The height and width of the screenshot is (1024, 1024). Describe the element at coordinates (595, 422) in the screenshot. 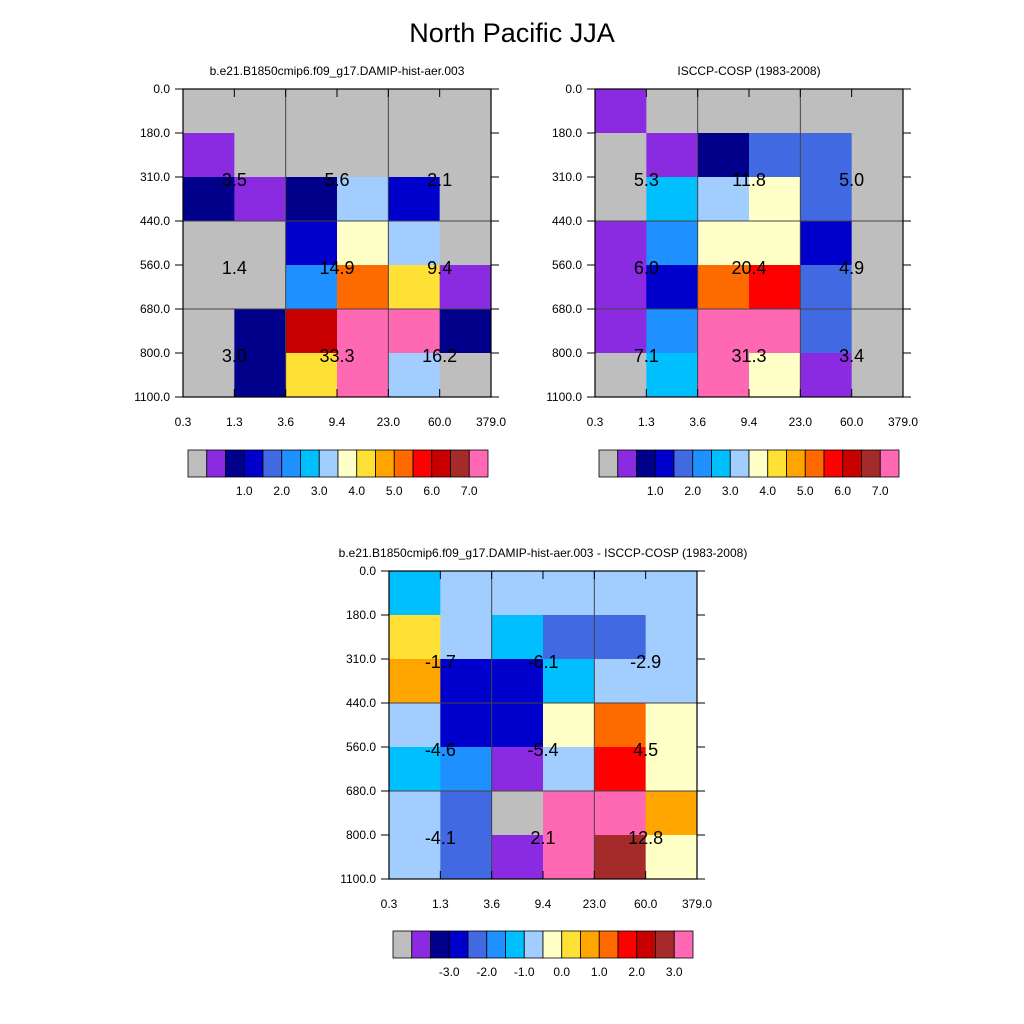

I see `x-tick-label: 0.3` at that location.